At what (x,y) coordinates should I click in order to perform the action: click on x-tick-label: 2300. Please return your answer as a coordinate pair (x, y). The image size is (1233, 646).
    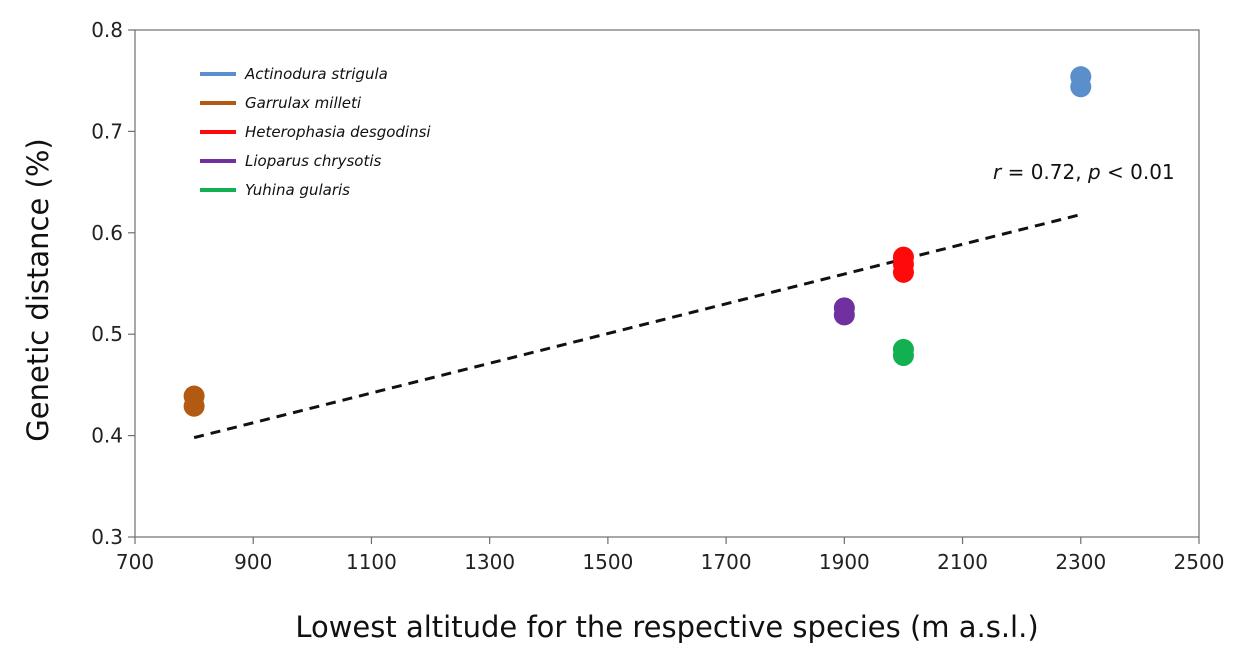
    Looking at the image, I should click on (1080, 562).